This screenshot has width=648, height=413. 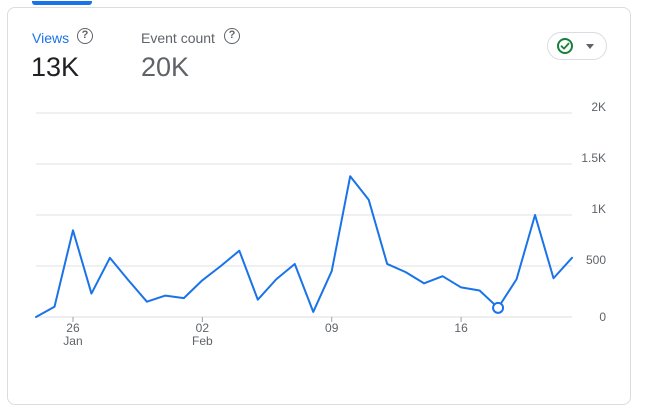 I want to click on event-count-label: Event count, so click(x=178, y=38).